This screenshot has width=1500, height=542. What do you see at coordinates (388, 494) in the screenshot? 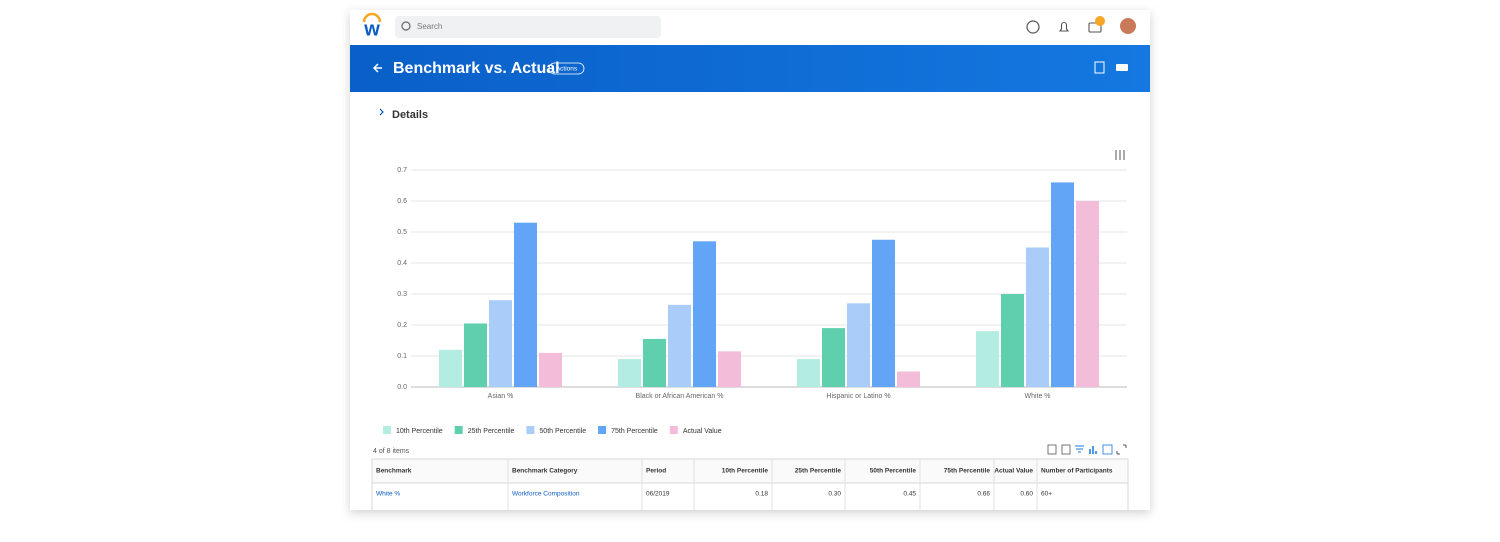
I see `table-cell: White %` at bounding box center [388, 494].